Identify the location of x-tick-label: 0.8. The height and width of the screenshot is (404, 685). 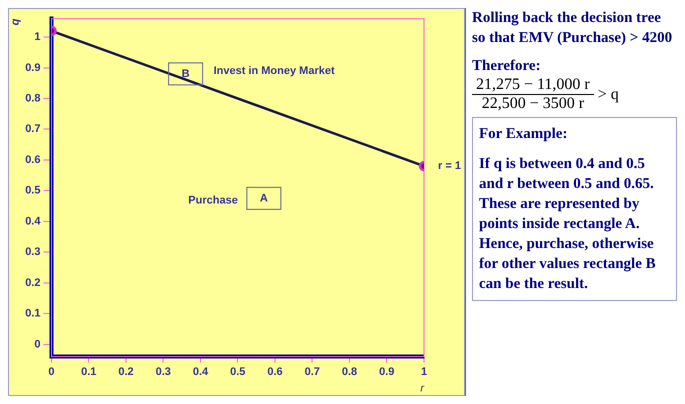
(350, 372).